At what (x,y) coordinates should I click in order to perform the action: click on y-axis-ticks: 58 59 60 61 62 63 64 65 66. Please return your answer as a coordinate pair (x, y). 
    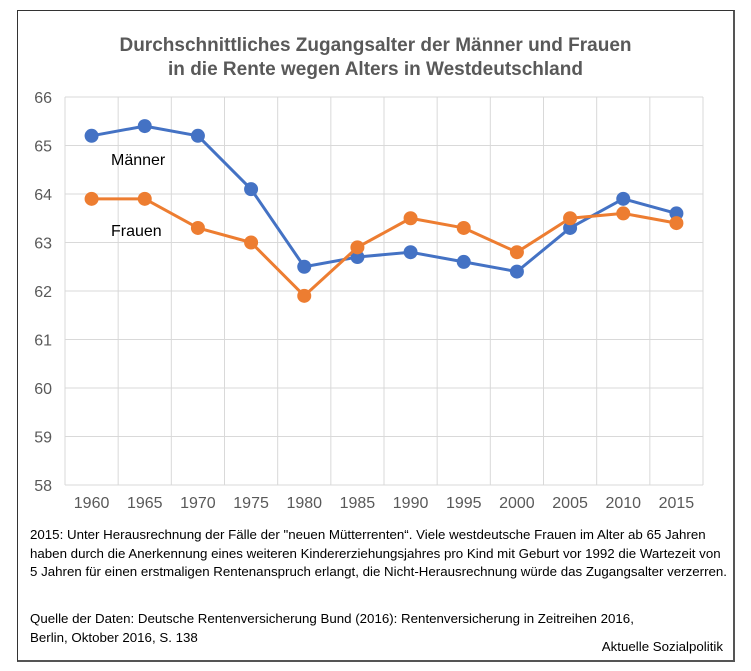
    Looking at the image, I should click on (43, 292).